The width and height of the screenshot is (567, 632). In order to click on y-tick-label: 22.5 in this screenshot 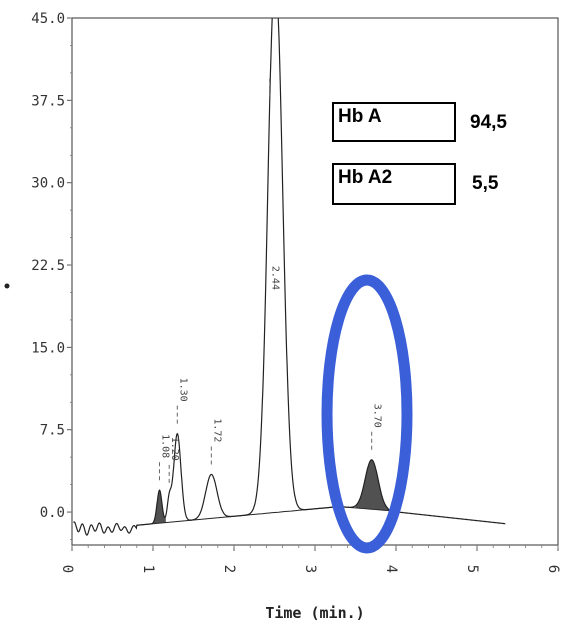, I will do `click(48, 266)`.